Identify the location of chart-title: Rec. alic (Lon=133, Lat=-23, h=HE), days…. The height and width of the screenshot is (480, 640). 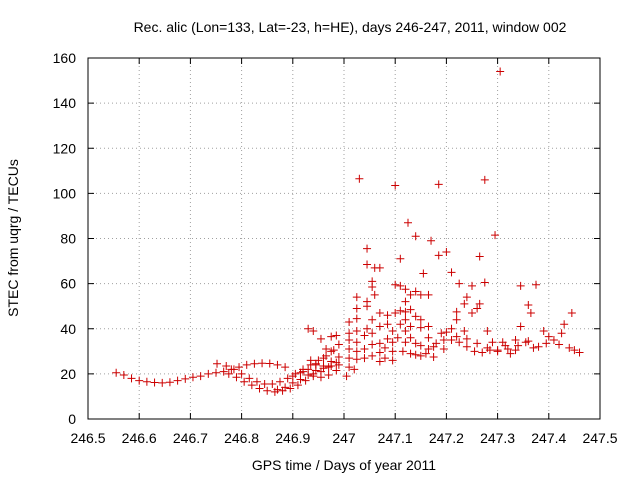
(350, 27).